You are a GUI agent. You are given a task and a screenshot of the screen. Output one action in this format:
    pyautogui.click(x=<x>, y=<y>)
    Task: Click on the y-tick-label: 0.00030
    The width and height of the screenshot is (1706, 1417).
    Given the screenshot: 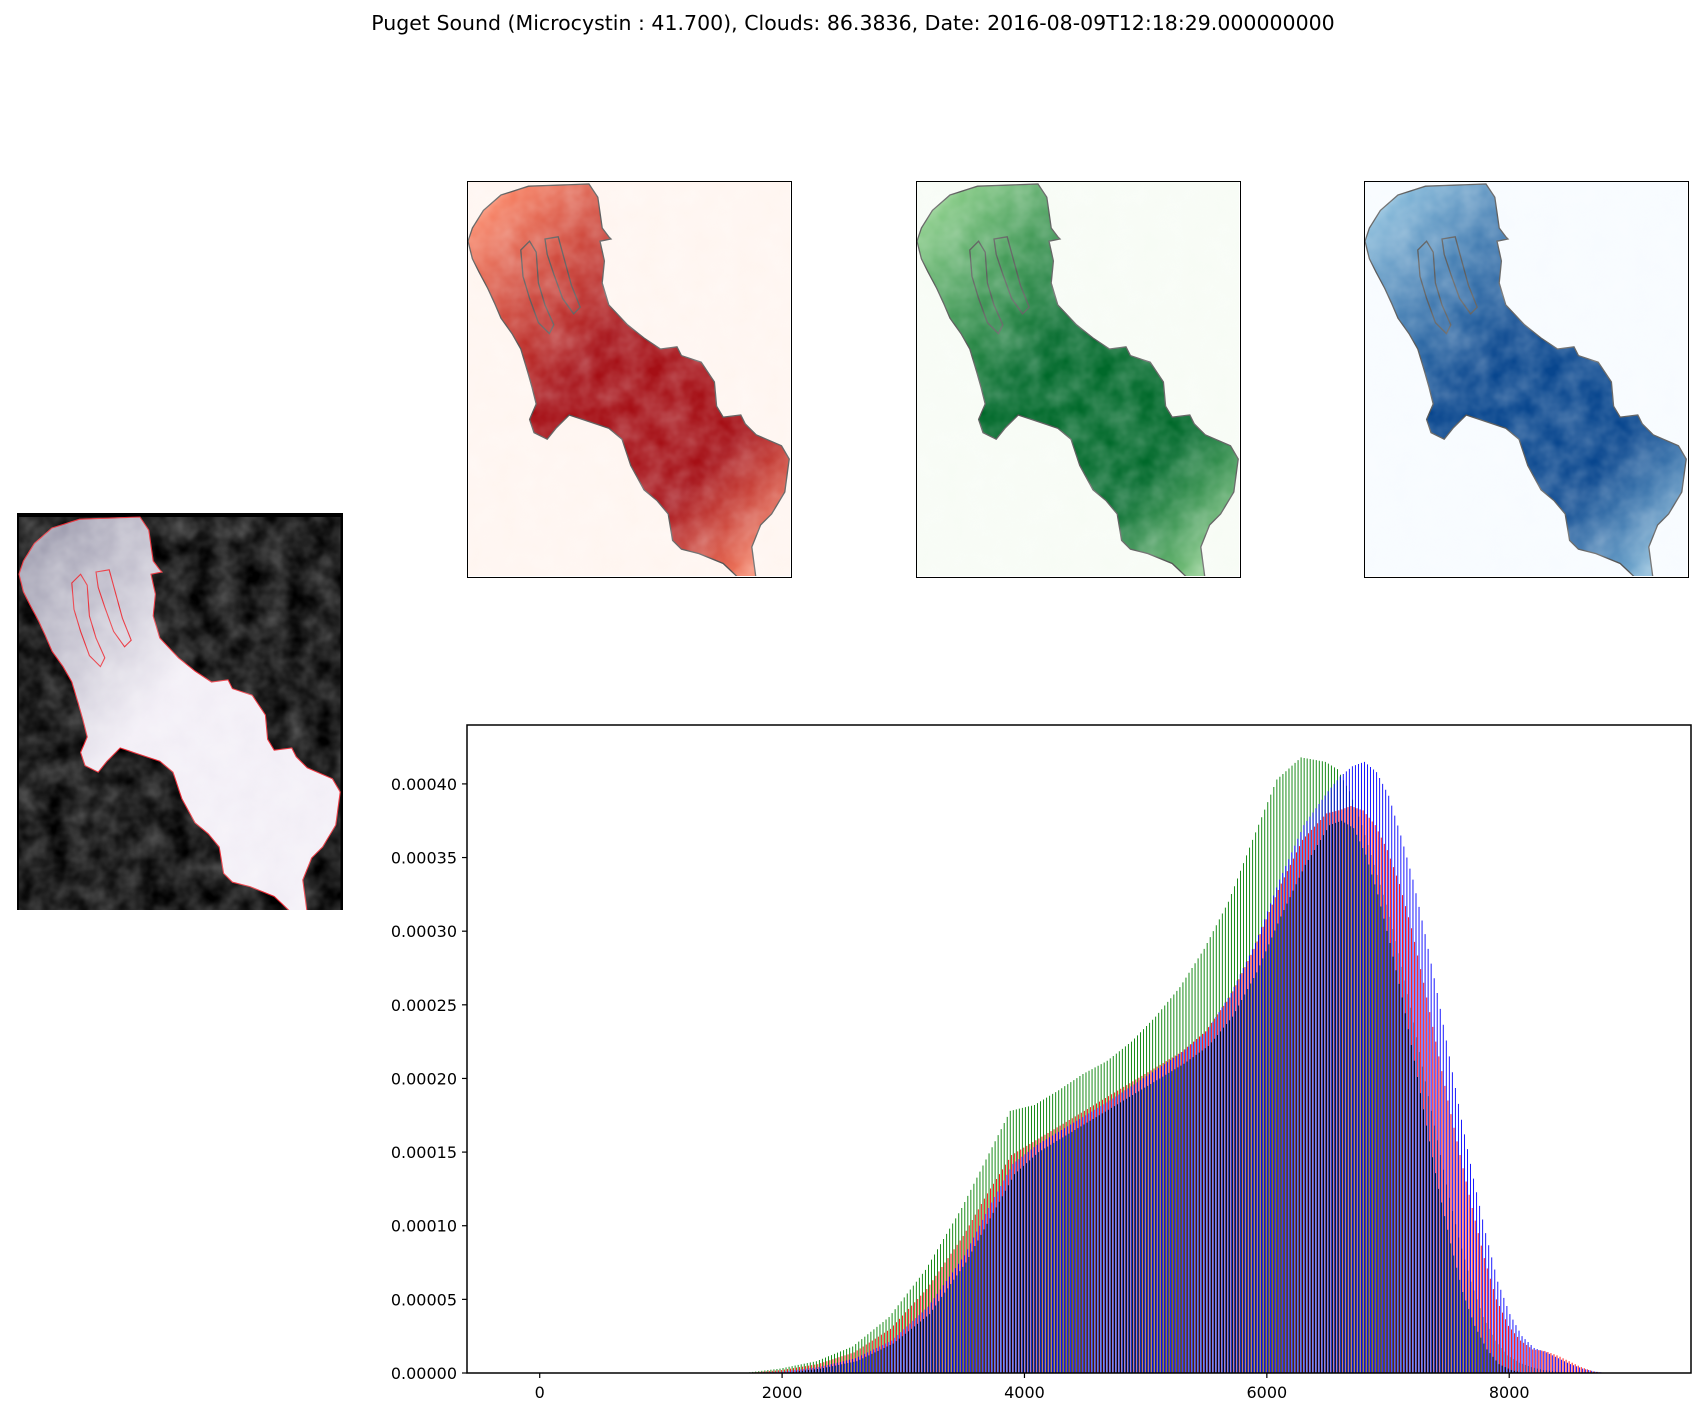 What is the action you would take?
    pyautogui.click(x=424, y=931)
    